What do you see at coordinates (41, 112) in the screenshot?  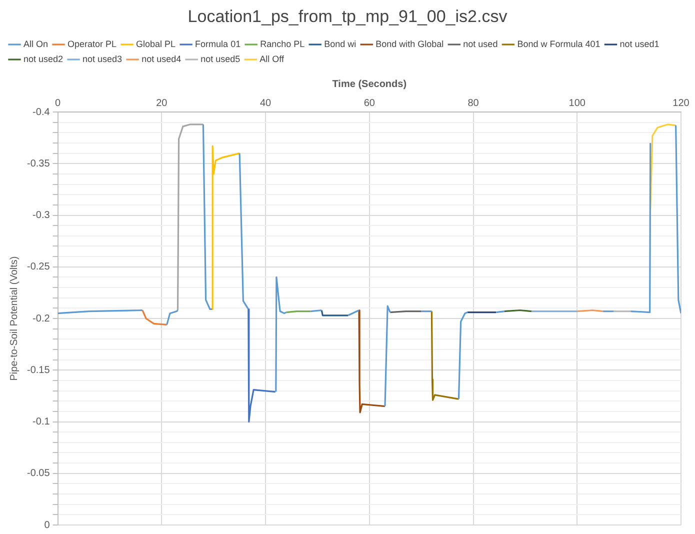 I see `y-tick-label: -0.4` at bounding box center [41, 112].